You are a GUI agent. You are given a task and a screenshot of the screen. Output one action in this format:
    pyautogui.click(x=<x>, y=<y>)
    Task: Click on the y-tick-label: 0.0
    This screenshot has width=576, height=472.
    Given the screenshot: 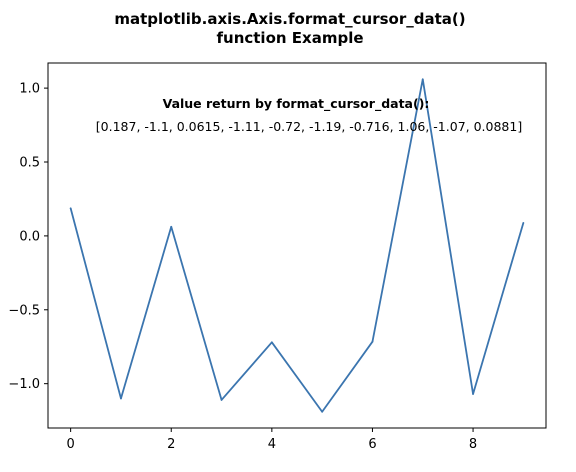 What is the action you would take?
    pyautogui.click(x=29, y=236)
    